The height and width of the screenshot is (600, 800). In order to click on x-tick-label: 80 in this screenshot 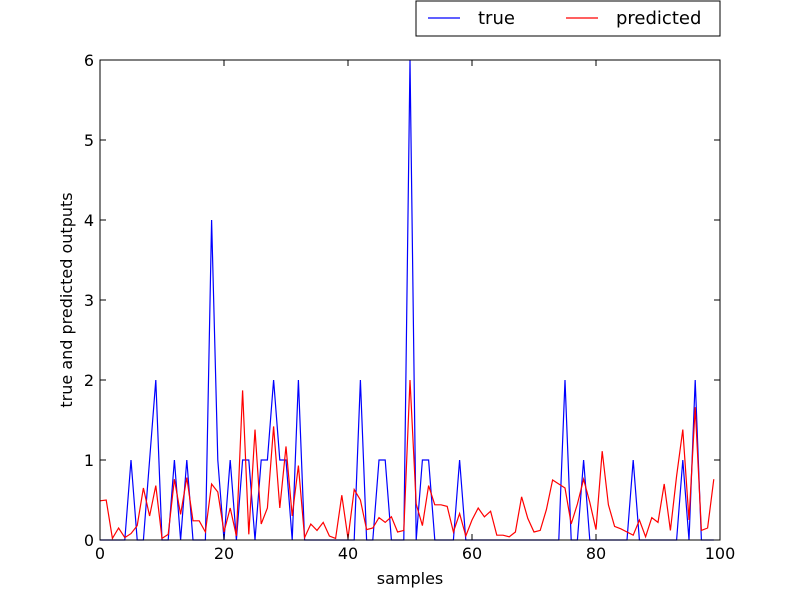, I will do `click(596, 553)`.